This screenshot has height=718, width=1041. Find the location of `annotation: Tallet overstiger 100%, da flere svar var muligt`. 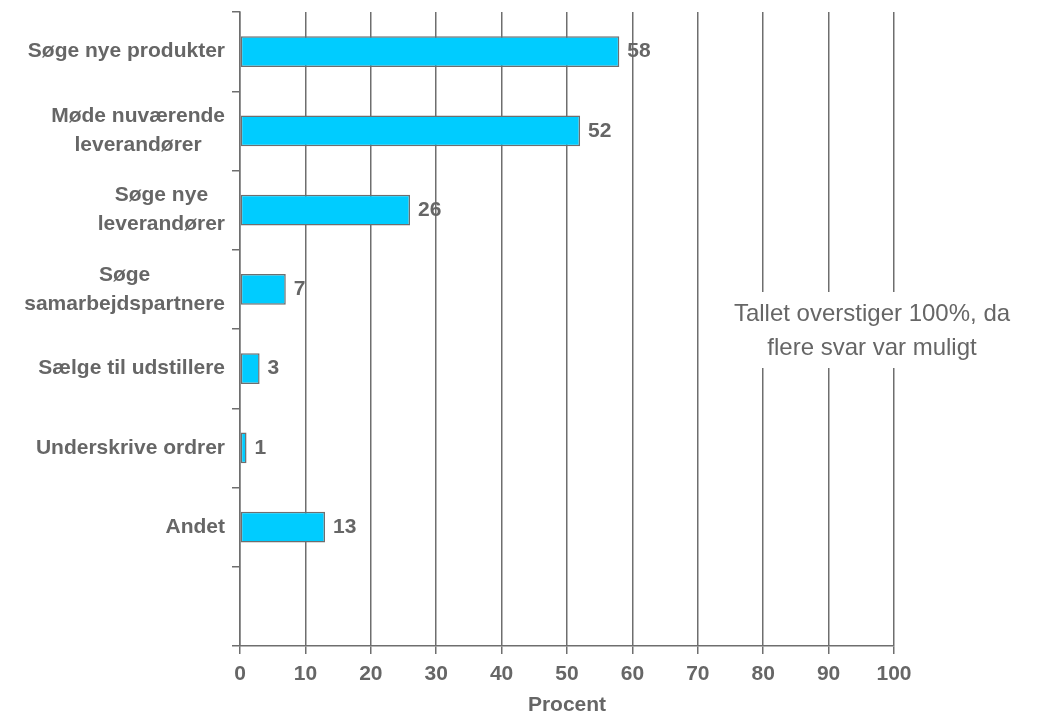

annotation: Tallet overstiger 100%, da flere svar var muligt is located at coordinates (872, 330).